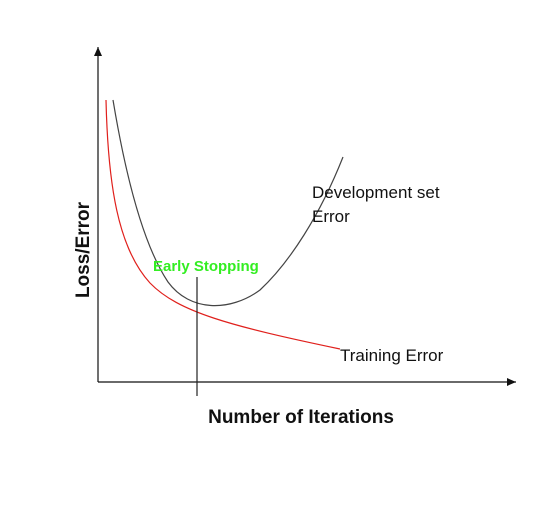 The image size is (550, 511). What do you see at coordinates (301, 417) in the screenshot?
I see `x-axis-label: Number of Iterations` at bounding box center [301, 417].